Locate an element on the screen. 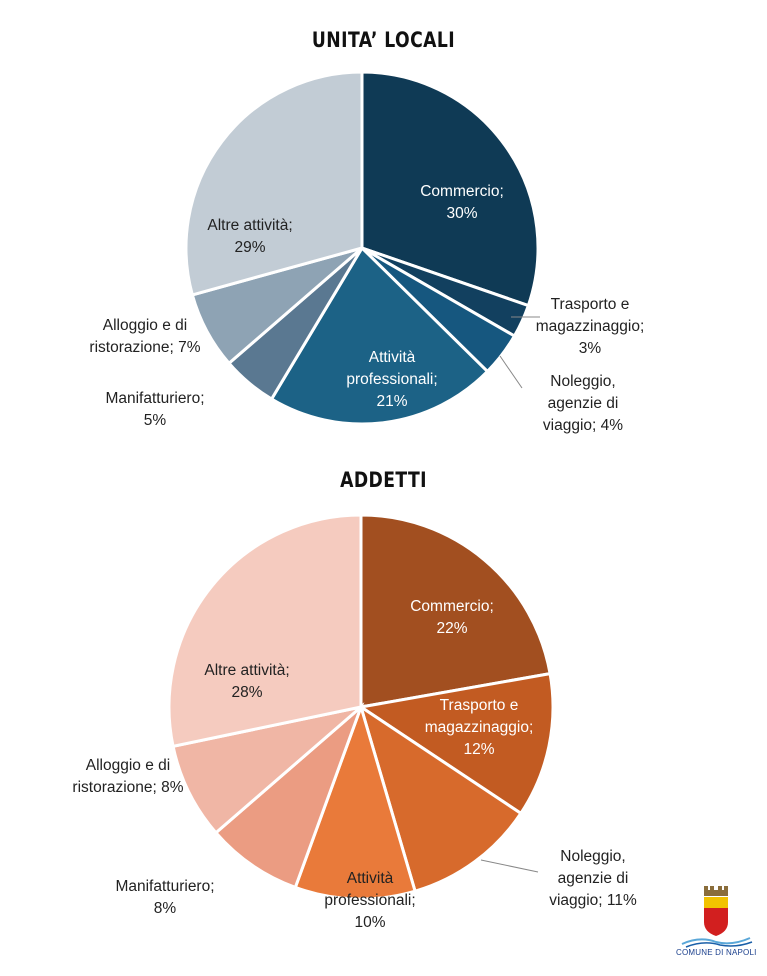 The image size is (767, 976). chart-title-addetti: ADDETTI is located at coordinates (383, 480).